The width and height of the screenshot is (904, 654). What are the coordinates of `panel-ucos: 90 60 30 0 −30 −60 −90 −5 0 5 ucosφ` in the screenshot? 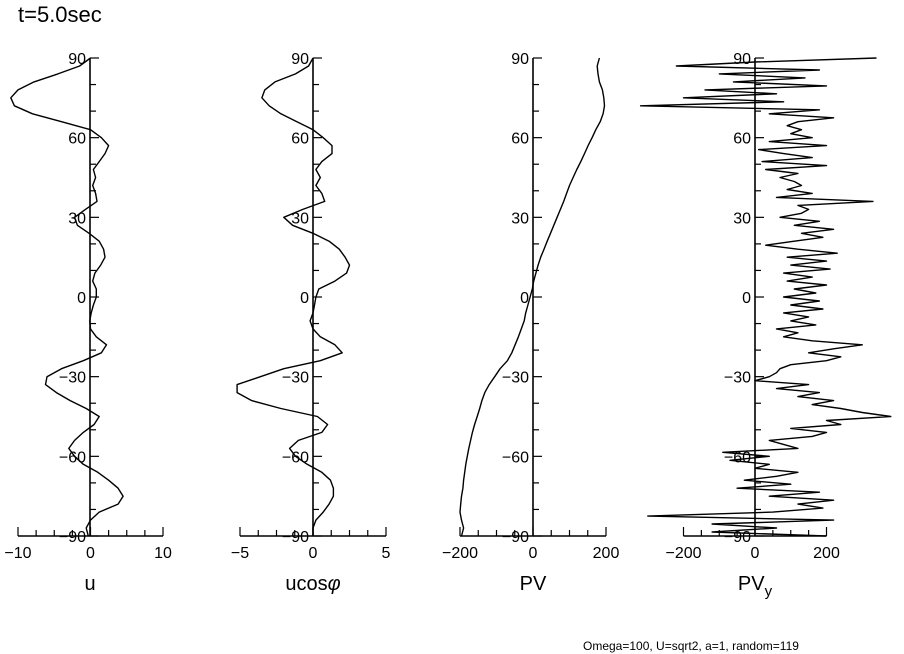 It's located at (311, 323).